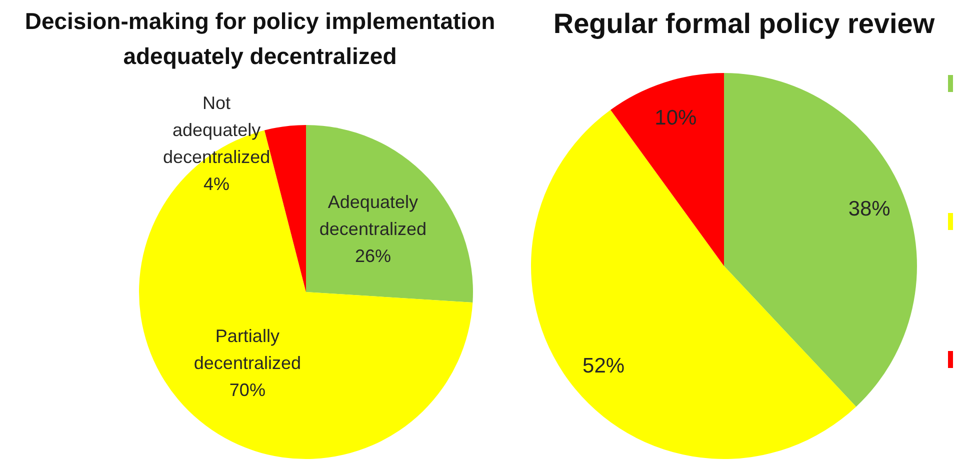 The height and width of the screenshot is (466, 965). I want to click on data-label: 70%, so click(247, 390).